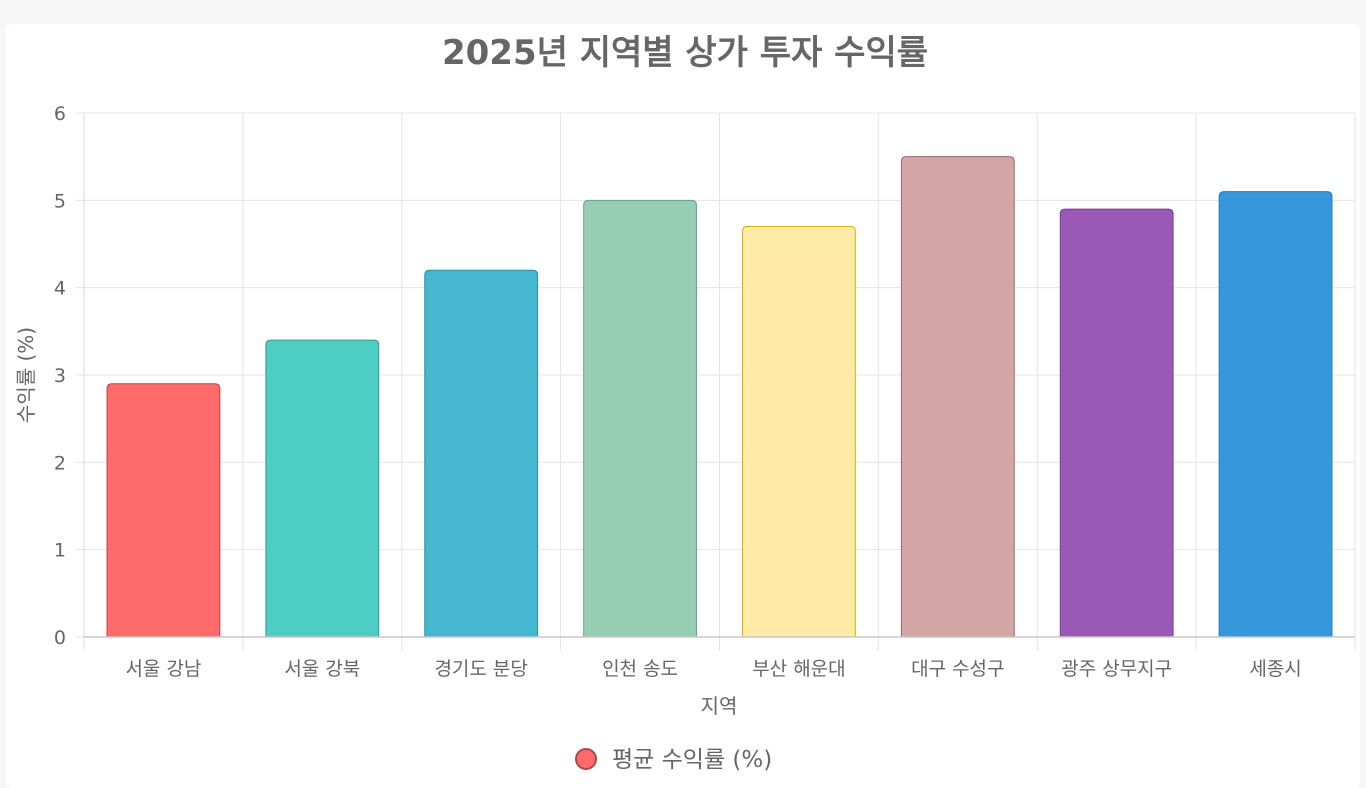  Describe the element at coordinates (60, 376) in the screenshot. I see `y-tick-label: 3` at that location.